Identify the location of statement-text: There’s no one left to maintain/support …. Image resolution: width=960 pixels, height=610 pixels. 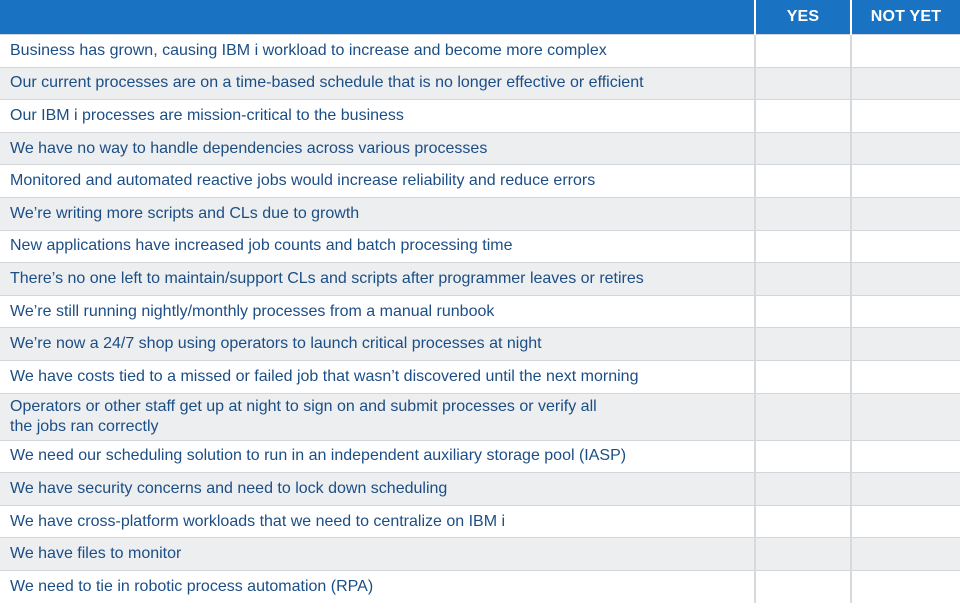
(377, 279).